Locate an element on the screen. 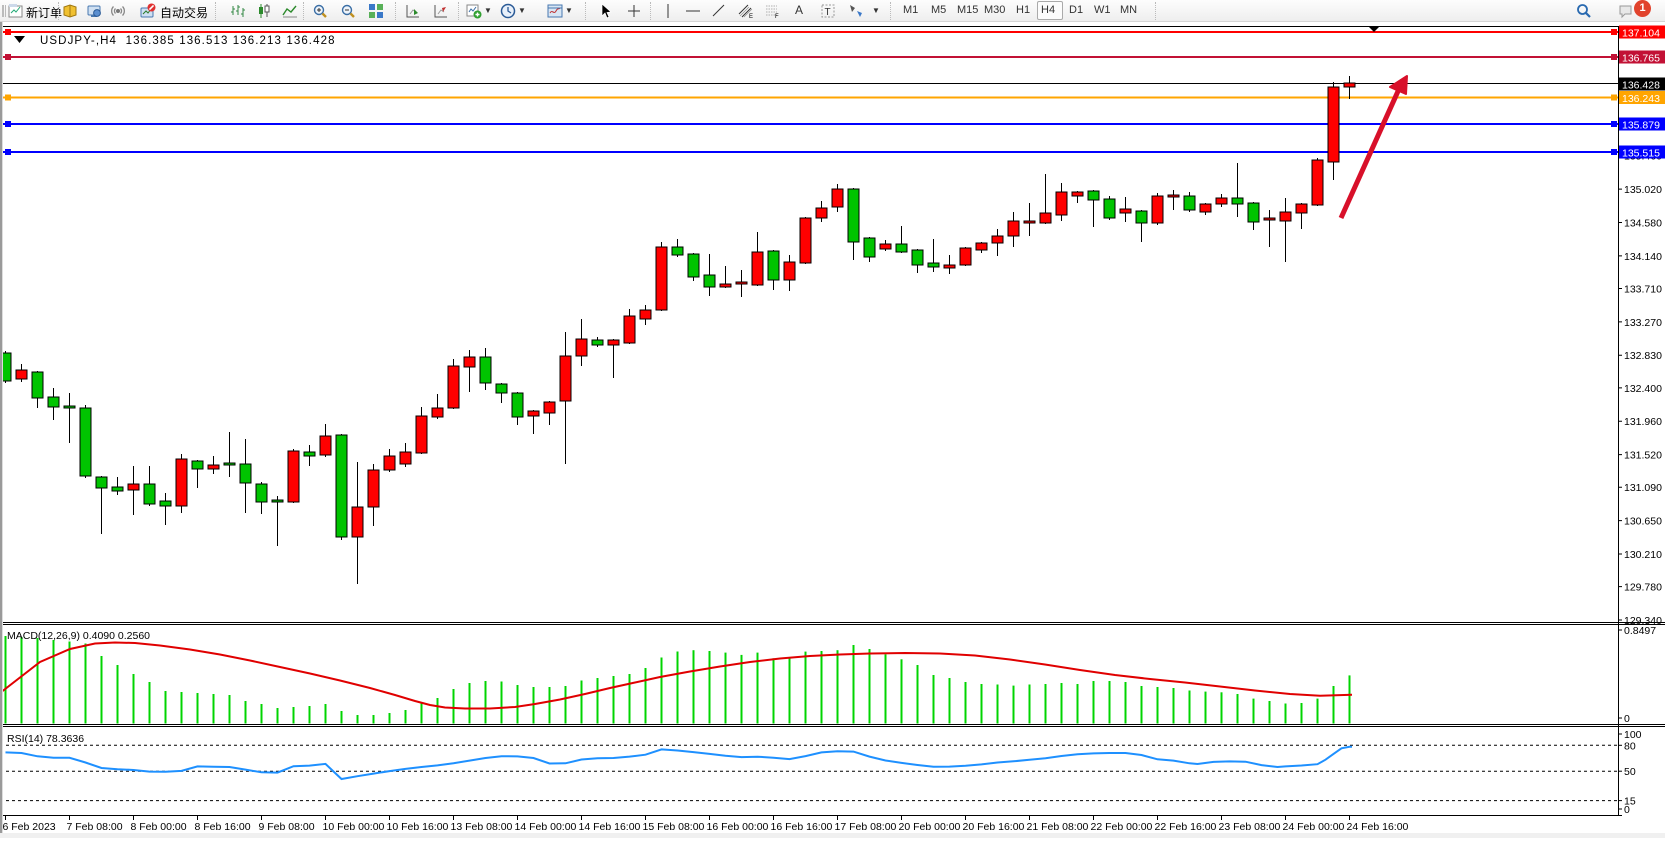  svg-text: 131.960 is located at coordinates (1643, 422).